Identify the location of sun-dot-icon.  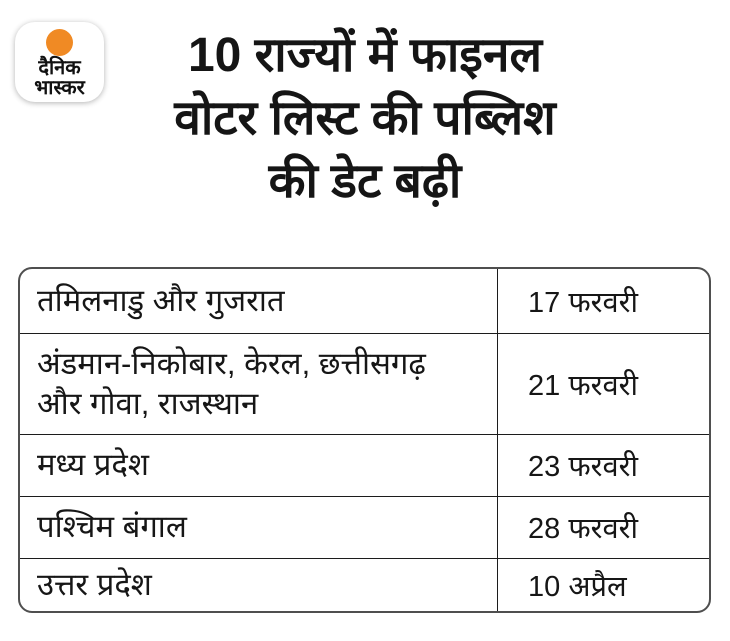
(59, 42).